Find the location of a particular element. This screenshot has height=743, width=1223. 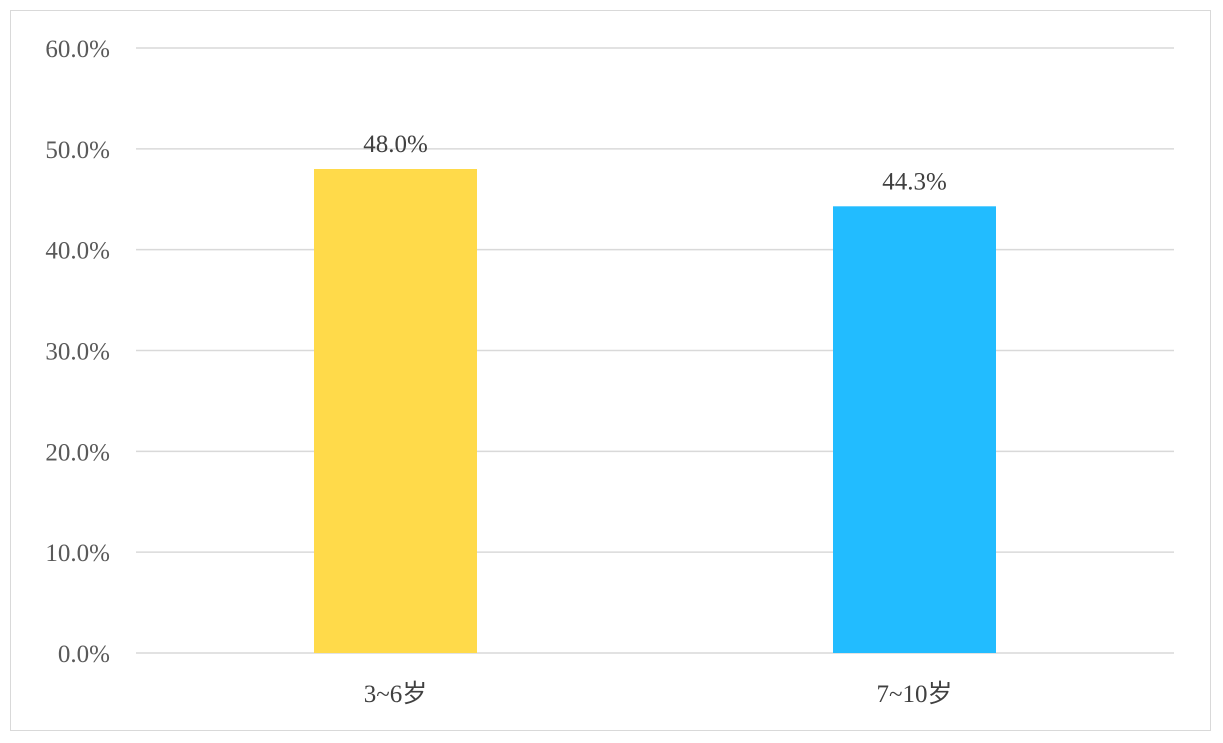

data-label: 44.3% is located at coordinates (914, 181).